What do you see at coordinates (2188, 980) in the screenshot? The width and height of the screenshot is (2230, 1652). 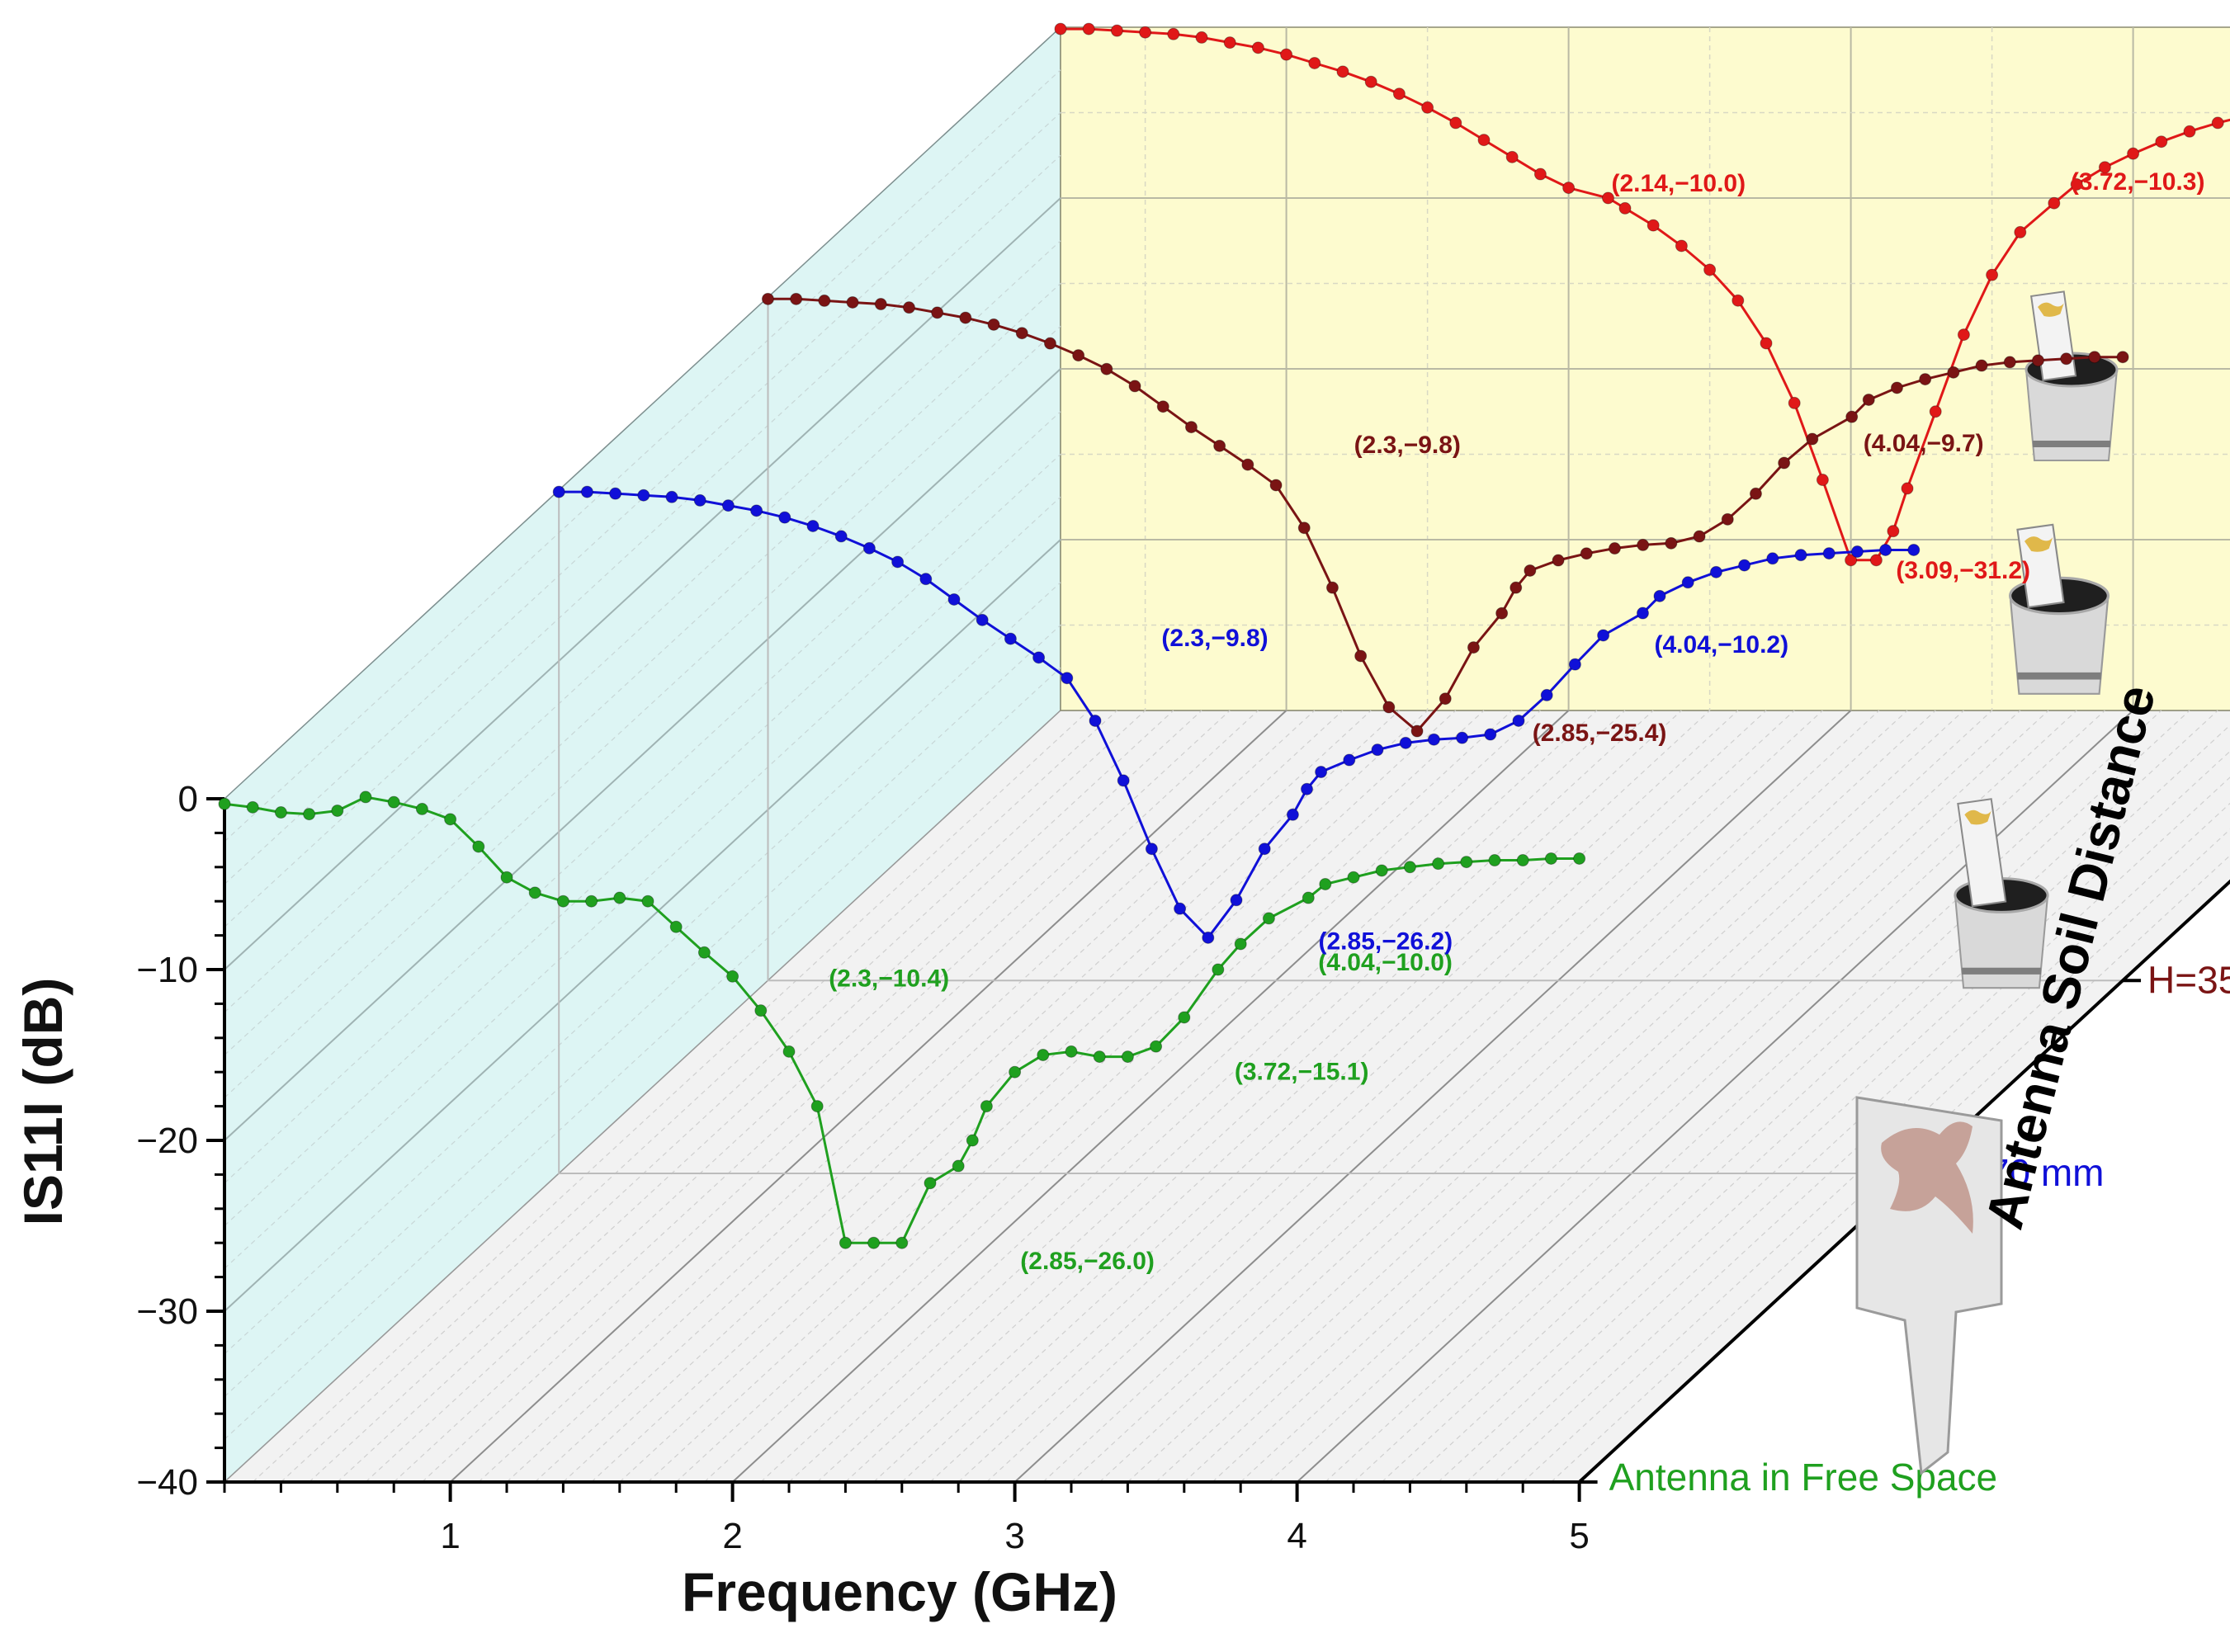 I see `z-tick-label: H=35 mm` at bounding box center [2188, 980].